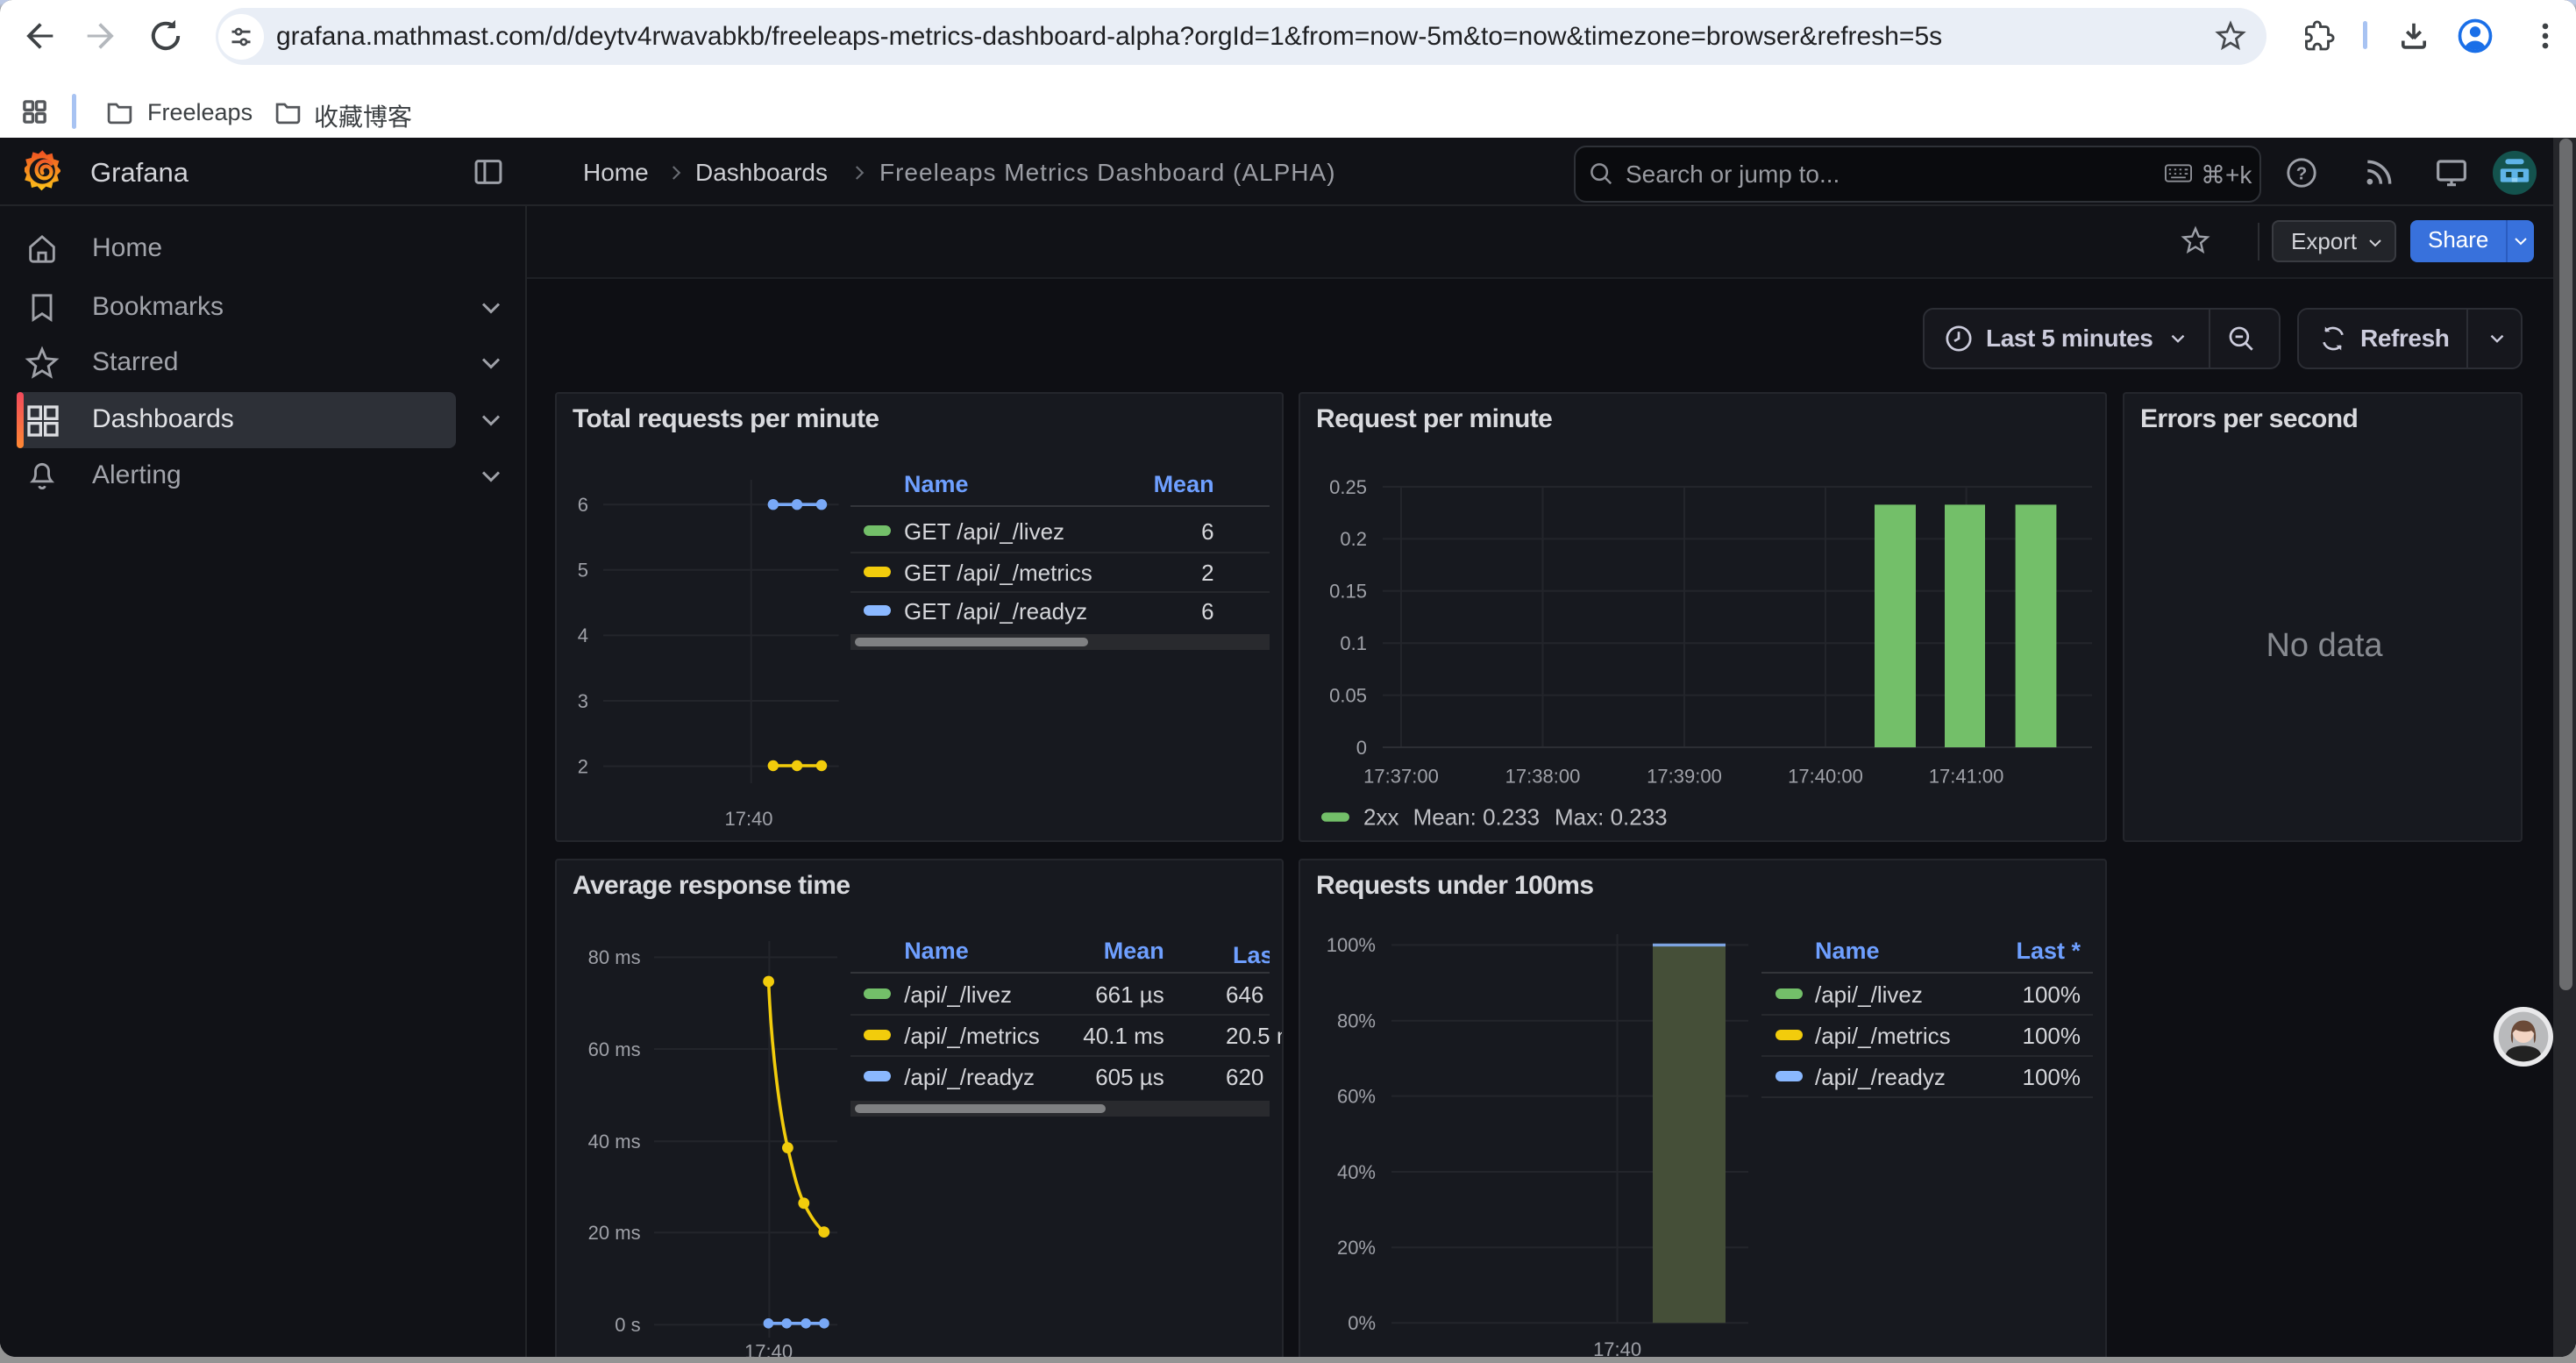 The width and height of the screenshot is (2576, 1363). I want to click on svg-text: 60%, so click(1356, 1096).